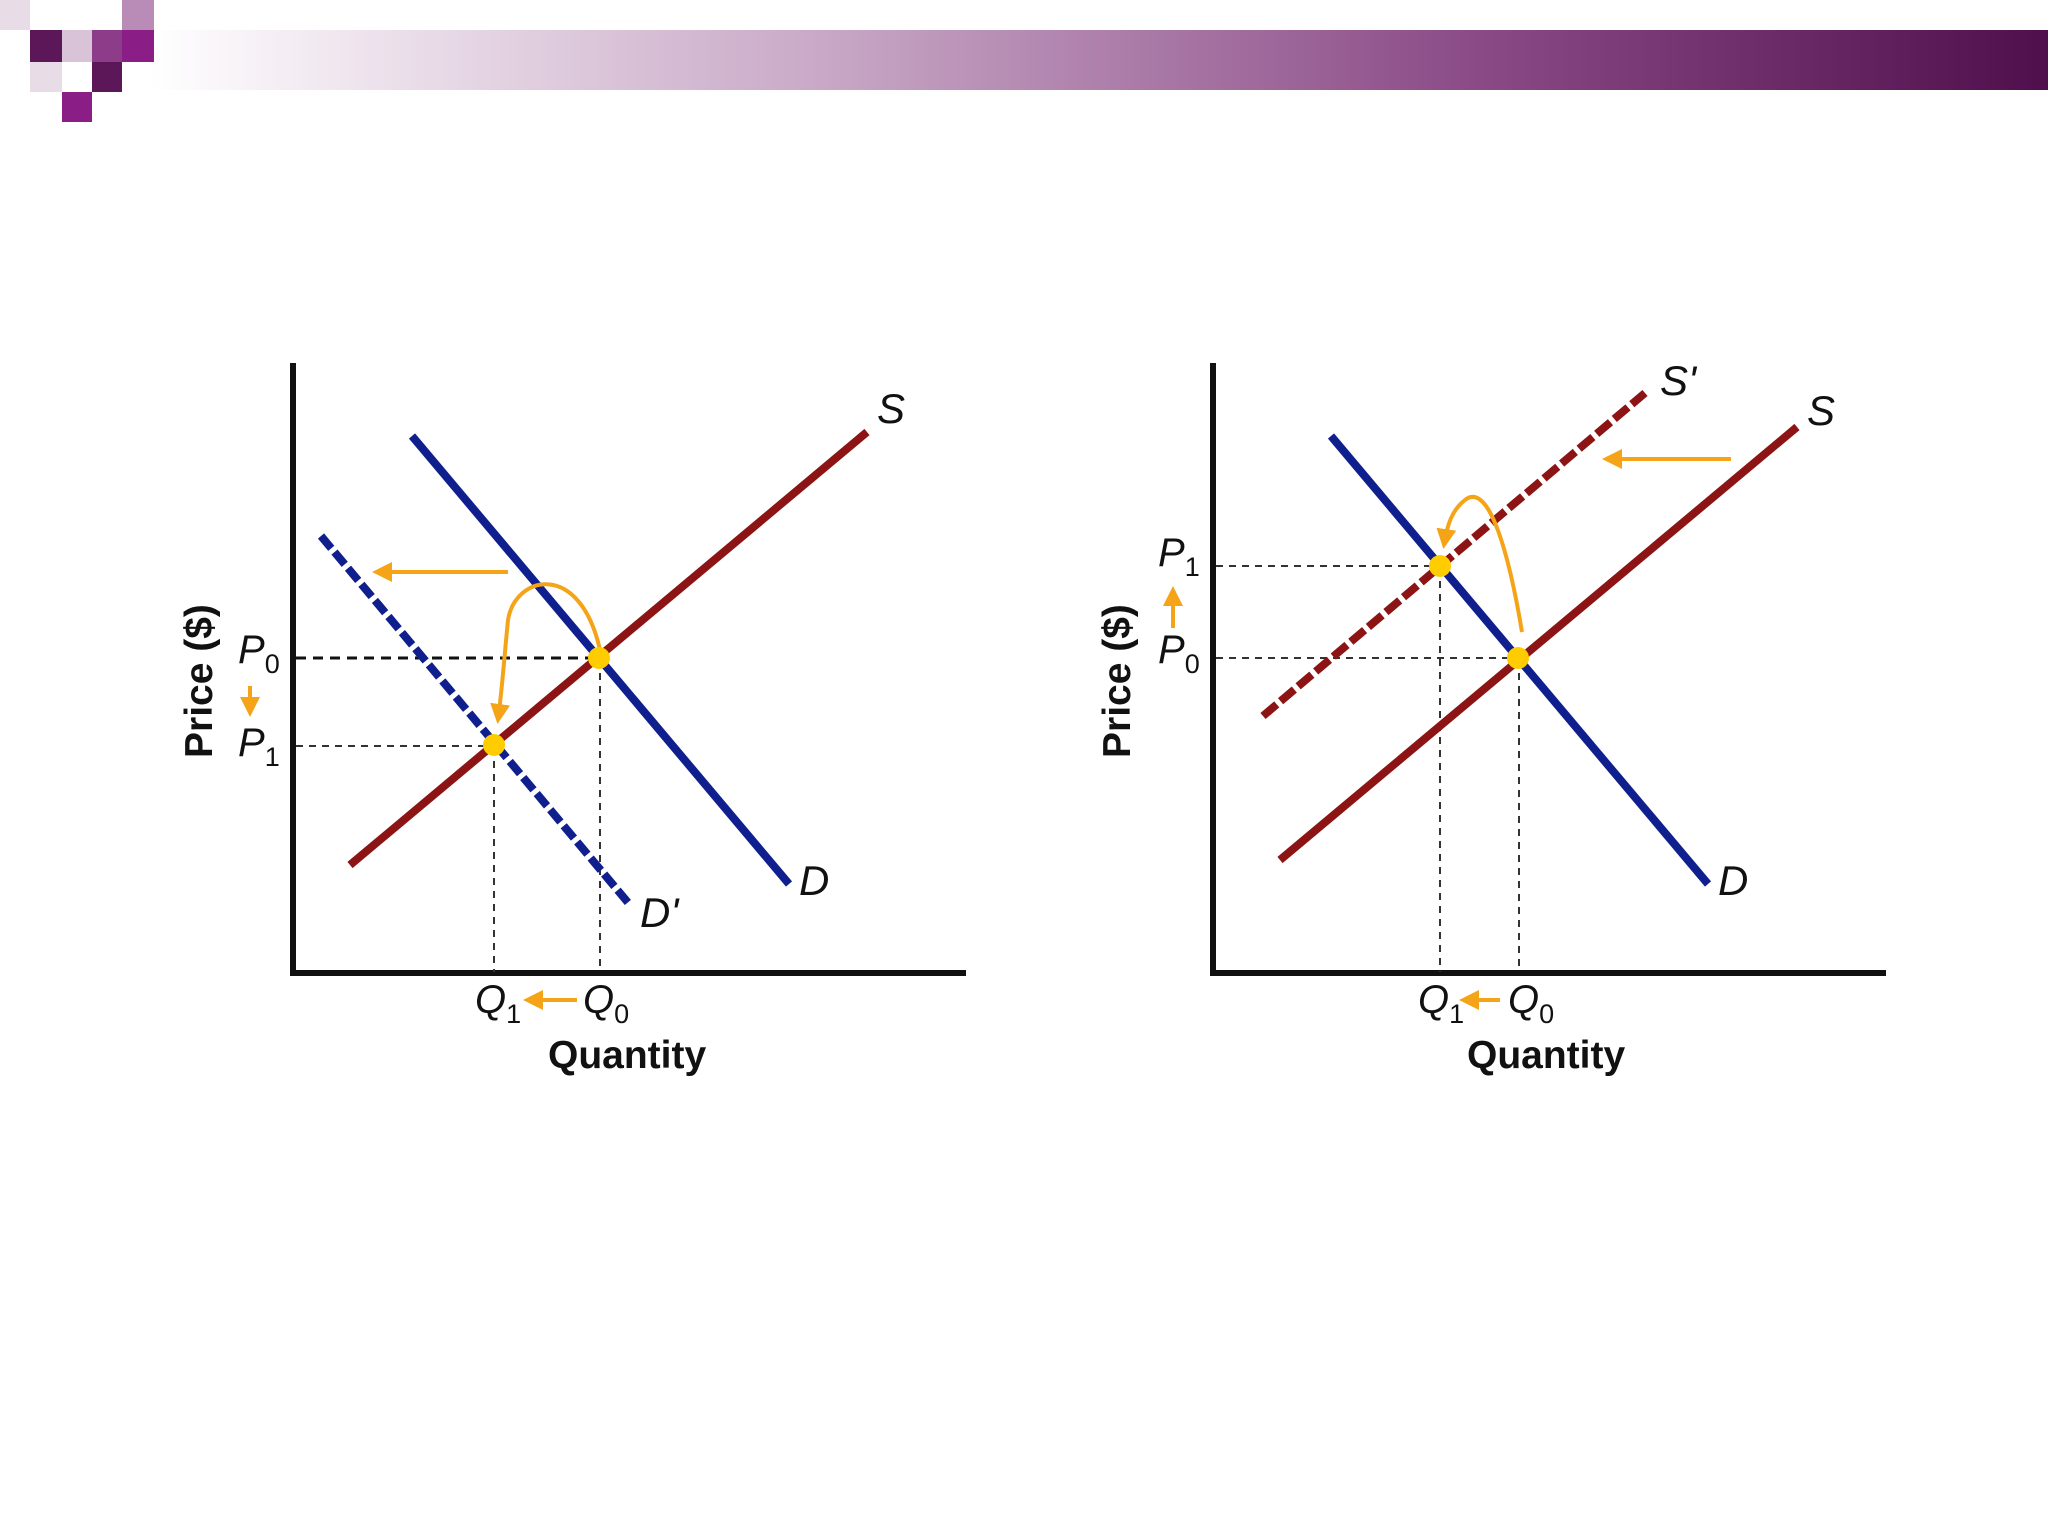 The image size is (2048, 1536). What do you see at coordinates (1546, 1055) in the screenshot?
I see `right-x-axis-label: Quantity` at bounding box center [1546, 1055].